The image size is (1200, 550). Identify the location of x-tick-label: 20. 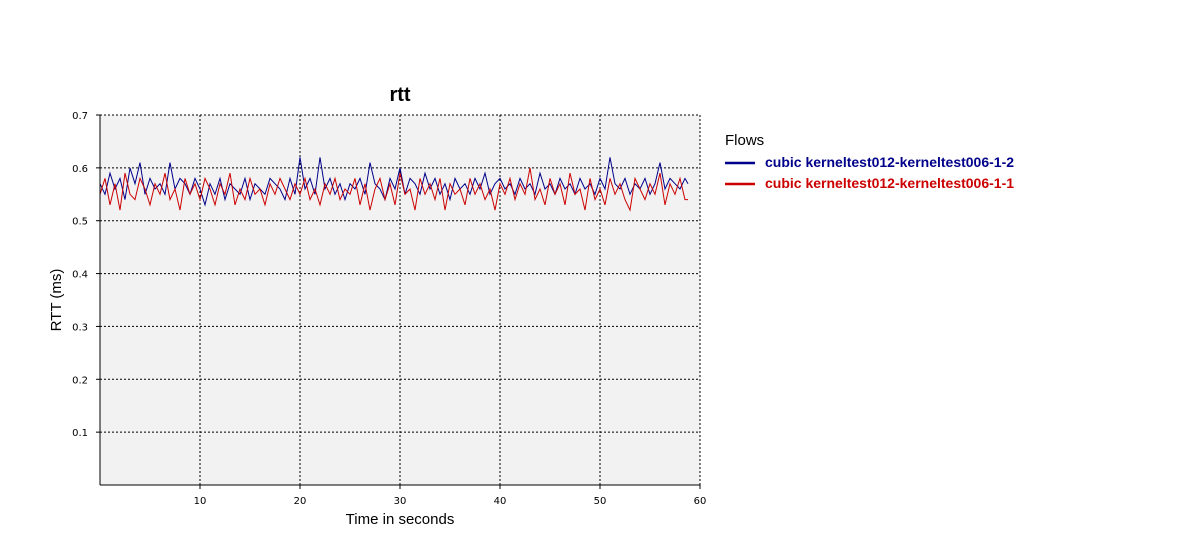
(300, 501).